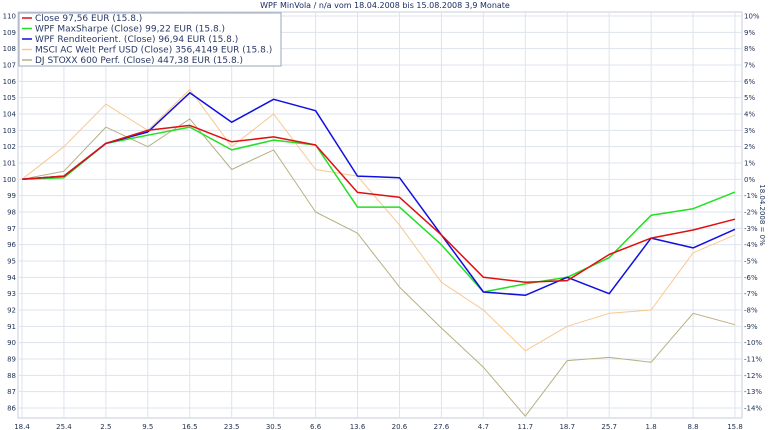  I want to click on right-axis-label: 18.04.2008 = 0%, so click(762, 215).